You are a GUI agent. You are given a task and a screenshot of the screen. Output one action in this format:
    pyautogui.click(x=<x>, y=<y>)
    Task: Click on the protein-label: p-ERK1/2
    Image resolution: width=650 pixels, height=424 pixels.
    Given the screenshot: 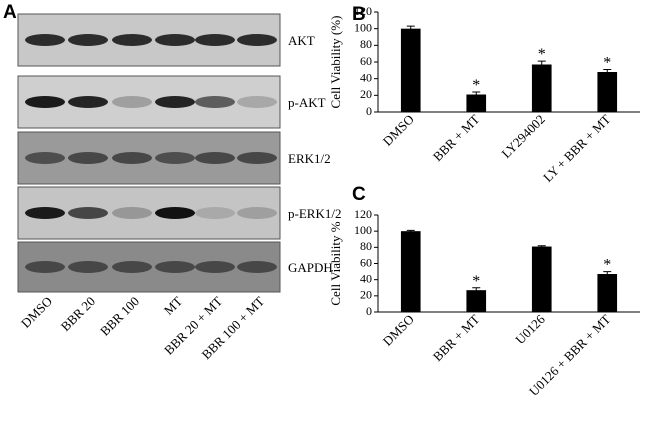 What is the action you would take?
    pyautogui.click(x=314, y=213)
    